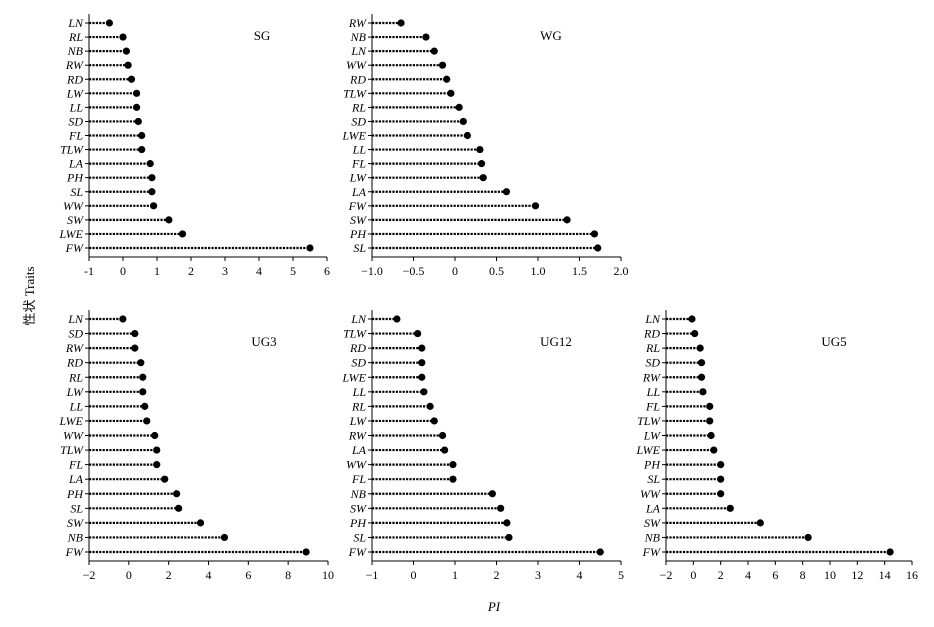 The width and height of the screenshot is (934, 627). Describe the element at coordinates (358, 220) in the screenshot. I see `category-label: SW` at that location.